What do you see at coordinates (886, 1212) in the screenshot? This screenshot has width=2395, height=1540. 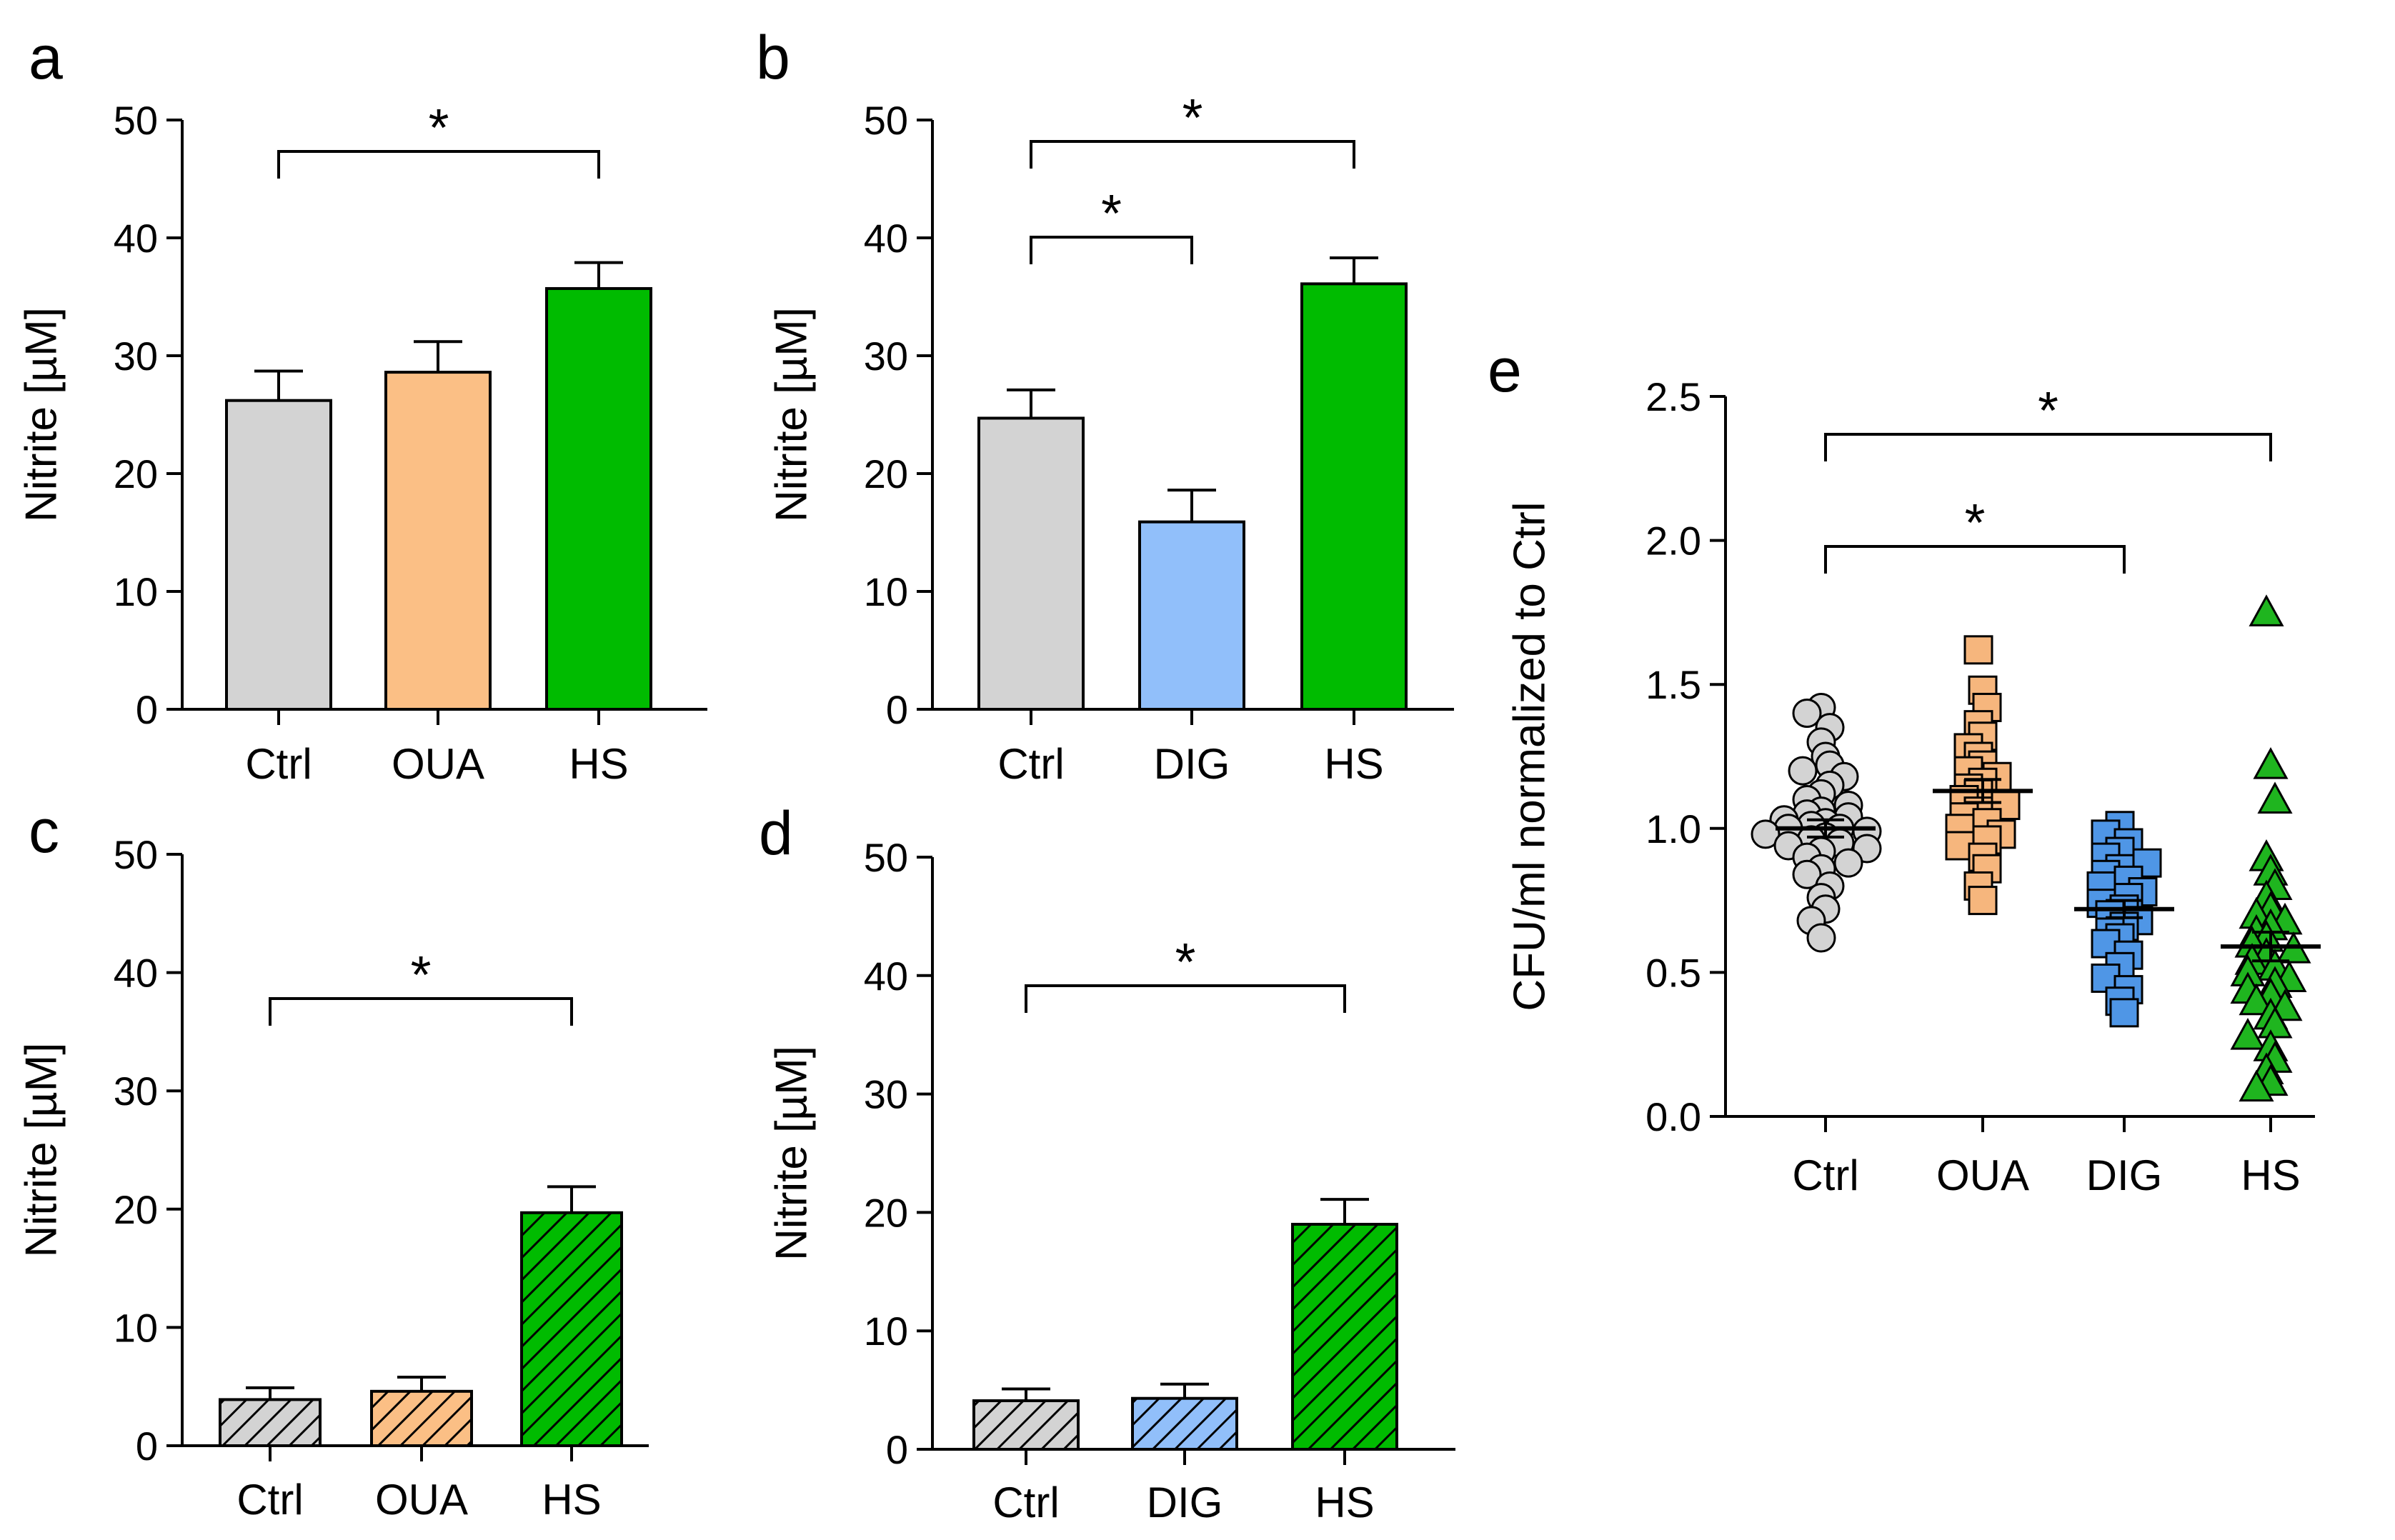 I see `y-tick-label-d-2: 20` at bounding box center [886, 1212].